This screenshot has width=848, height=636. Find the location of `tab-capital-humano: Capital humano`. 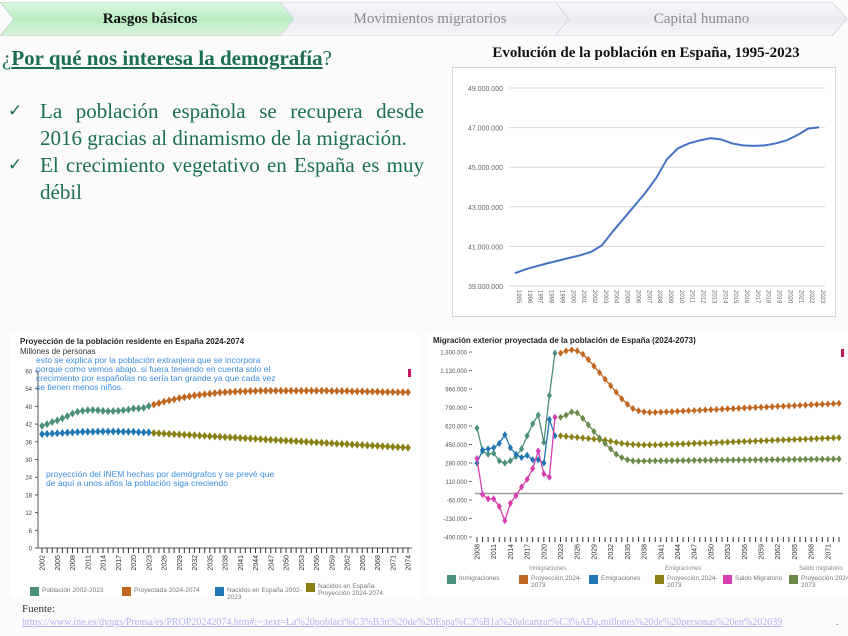

tab-capital-humano: Capital humano is located at coordinates (701, 19).